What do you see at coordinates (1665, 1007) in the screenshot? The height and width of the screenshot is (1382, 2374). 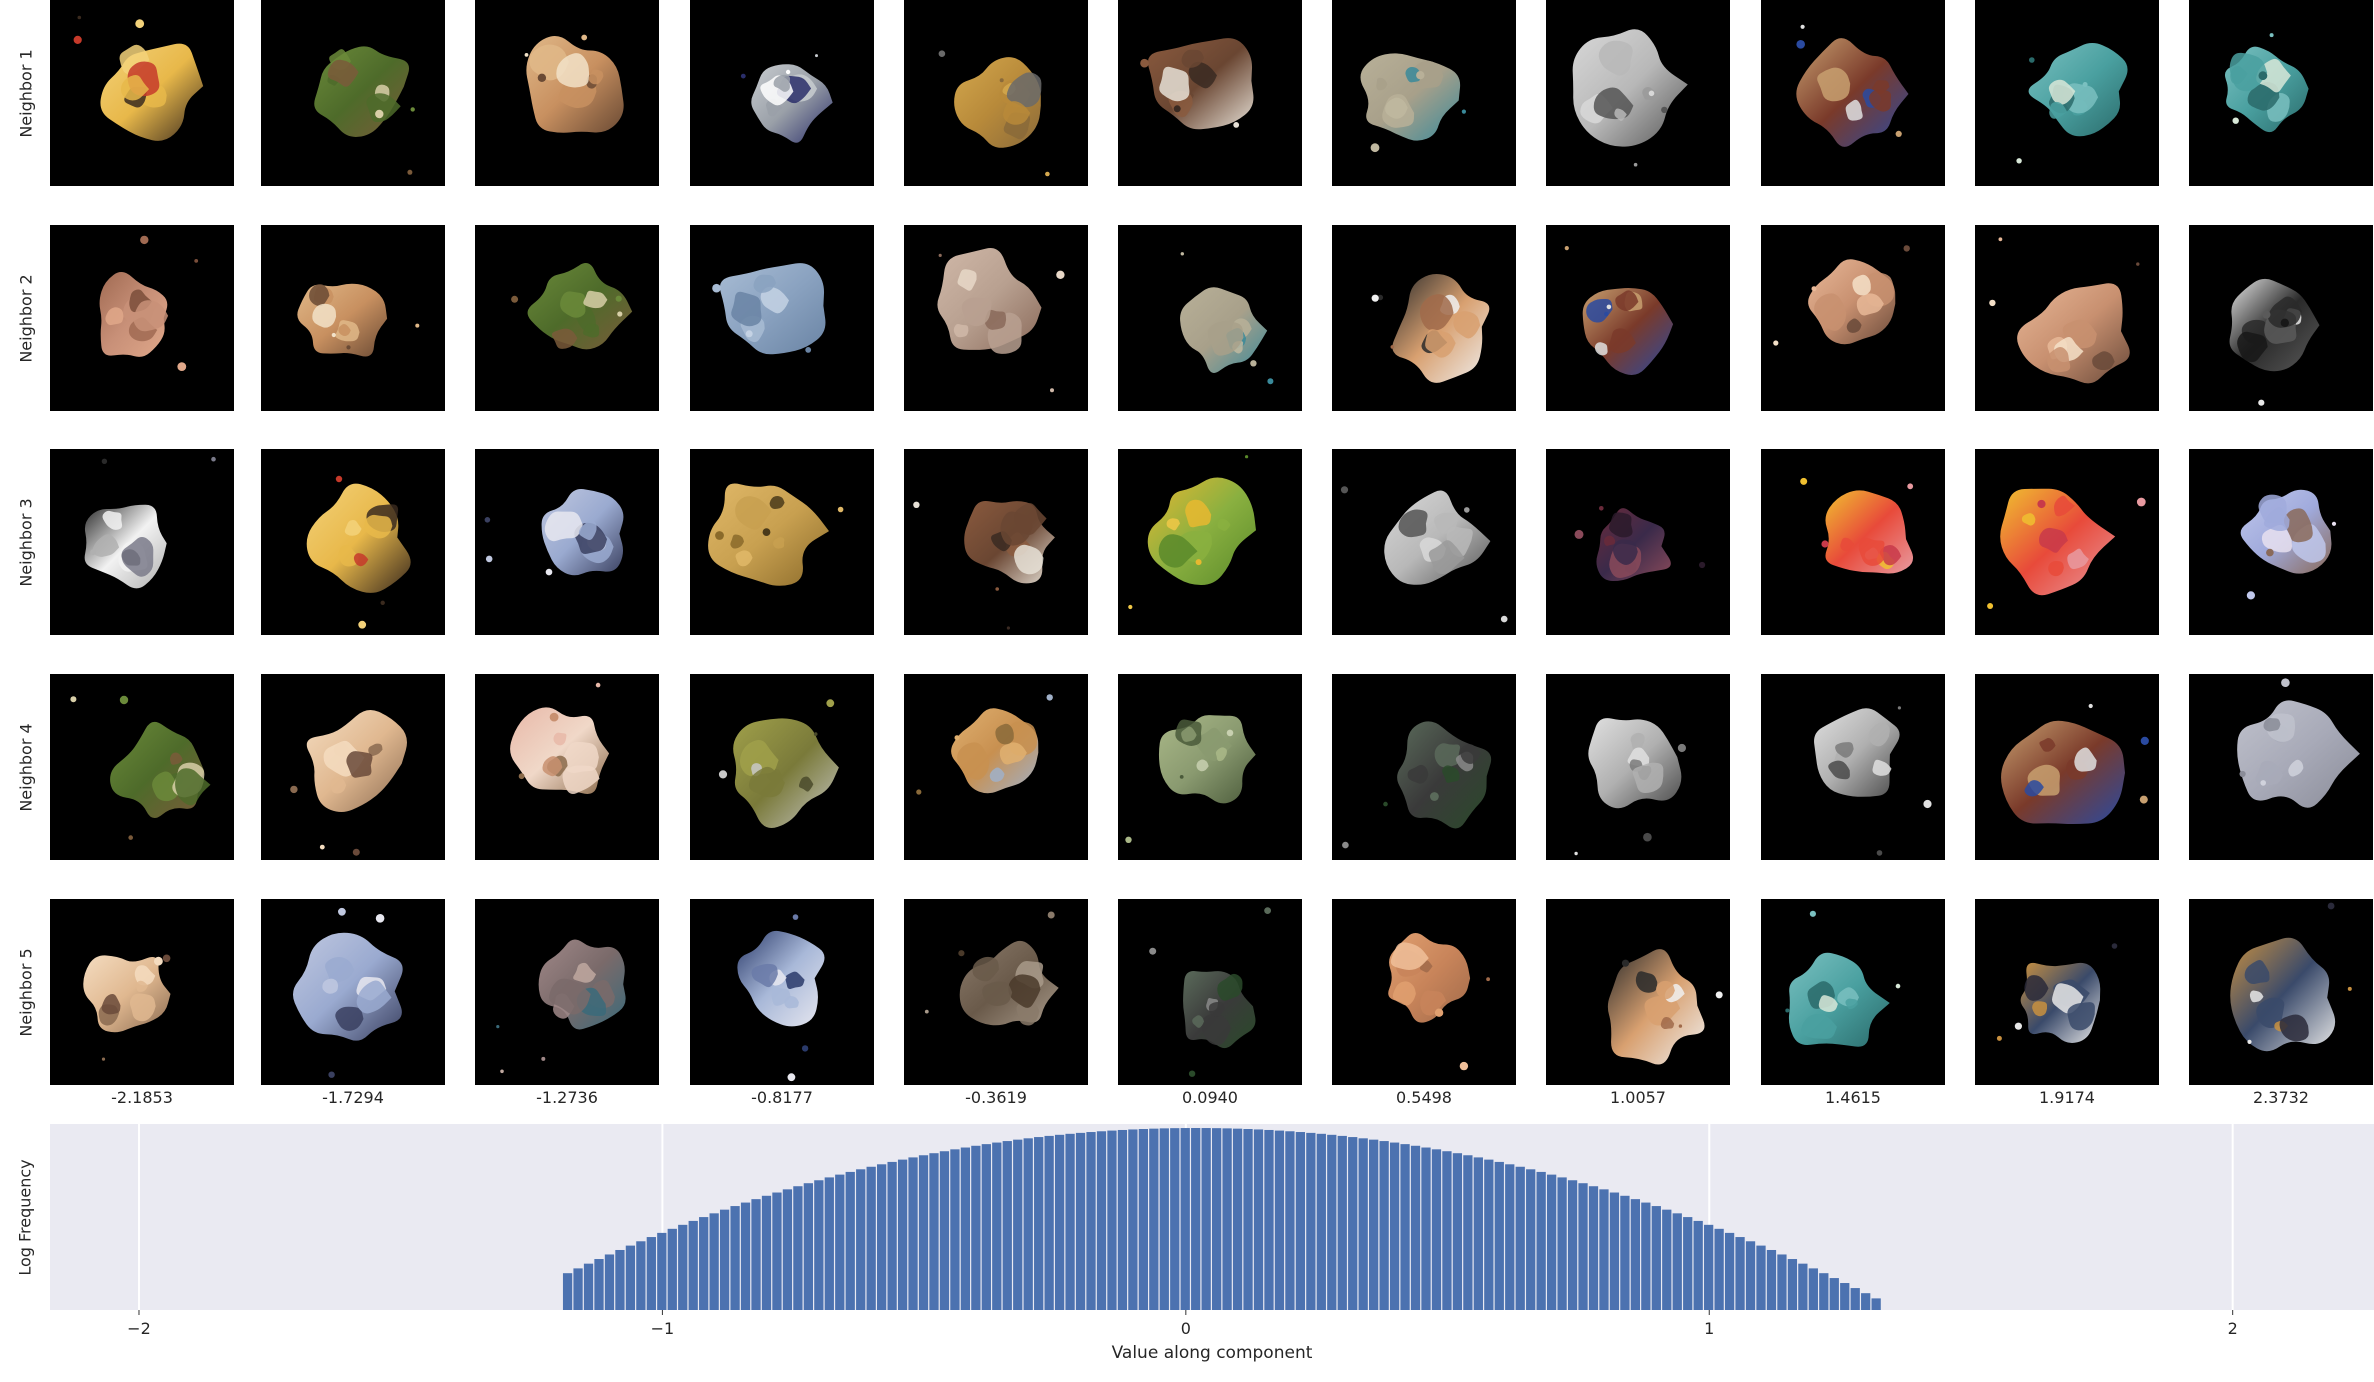 I see `speaker-cart-patch` at bounding box center [1665, 1007].